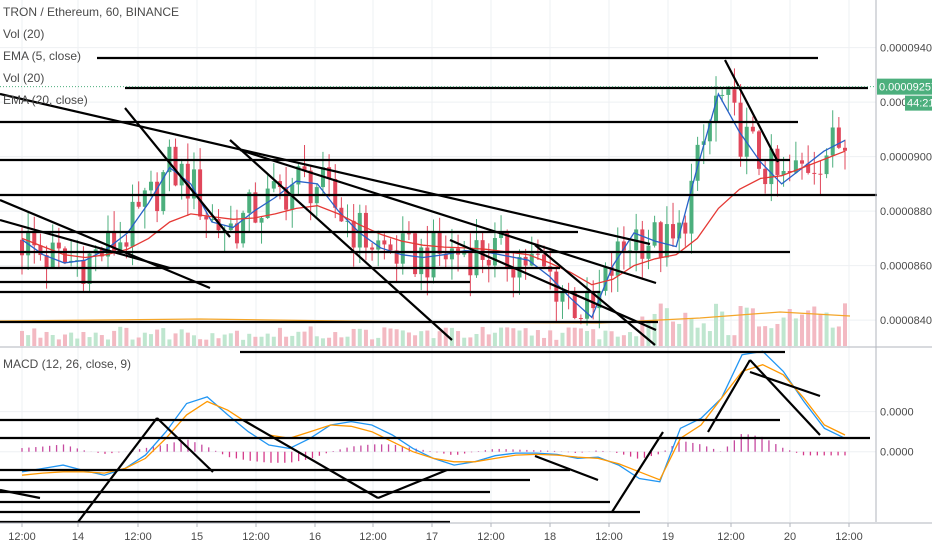  Describe the element at coordinates (790, 537) in the screenshot. I see `time-tick-label: 20` at that location.